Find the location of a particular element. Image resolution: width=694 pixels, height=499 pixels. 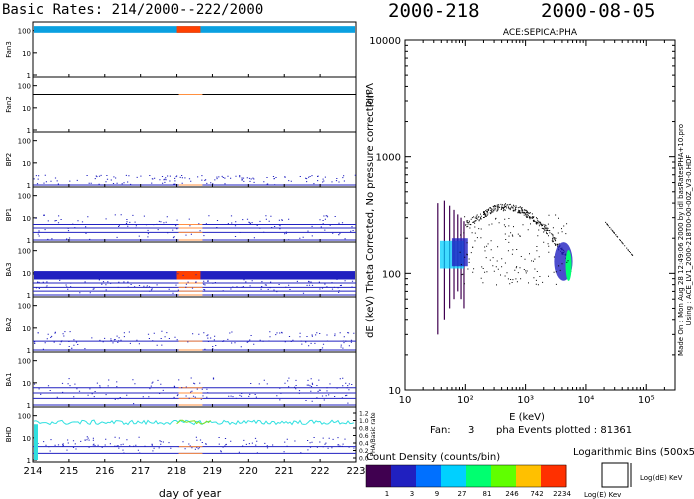

ratio-tick-label: 0.0 is located at coordinates (364, 459).